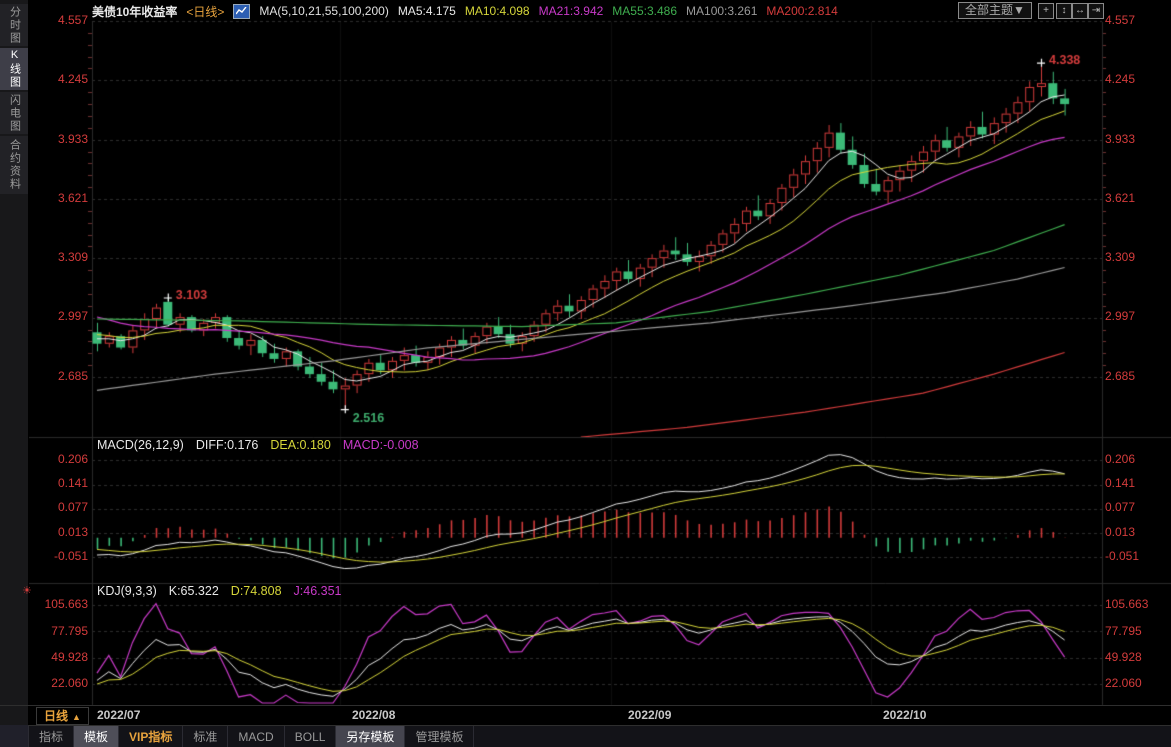  Describe the element at coordinates (14, 373) in the screenshot. I see `left-sidebar: 分时图 K线图 闪电图 合约资料` at that location.